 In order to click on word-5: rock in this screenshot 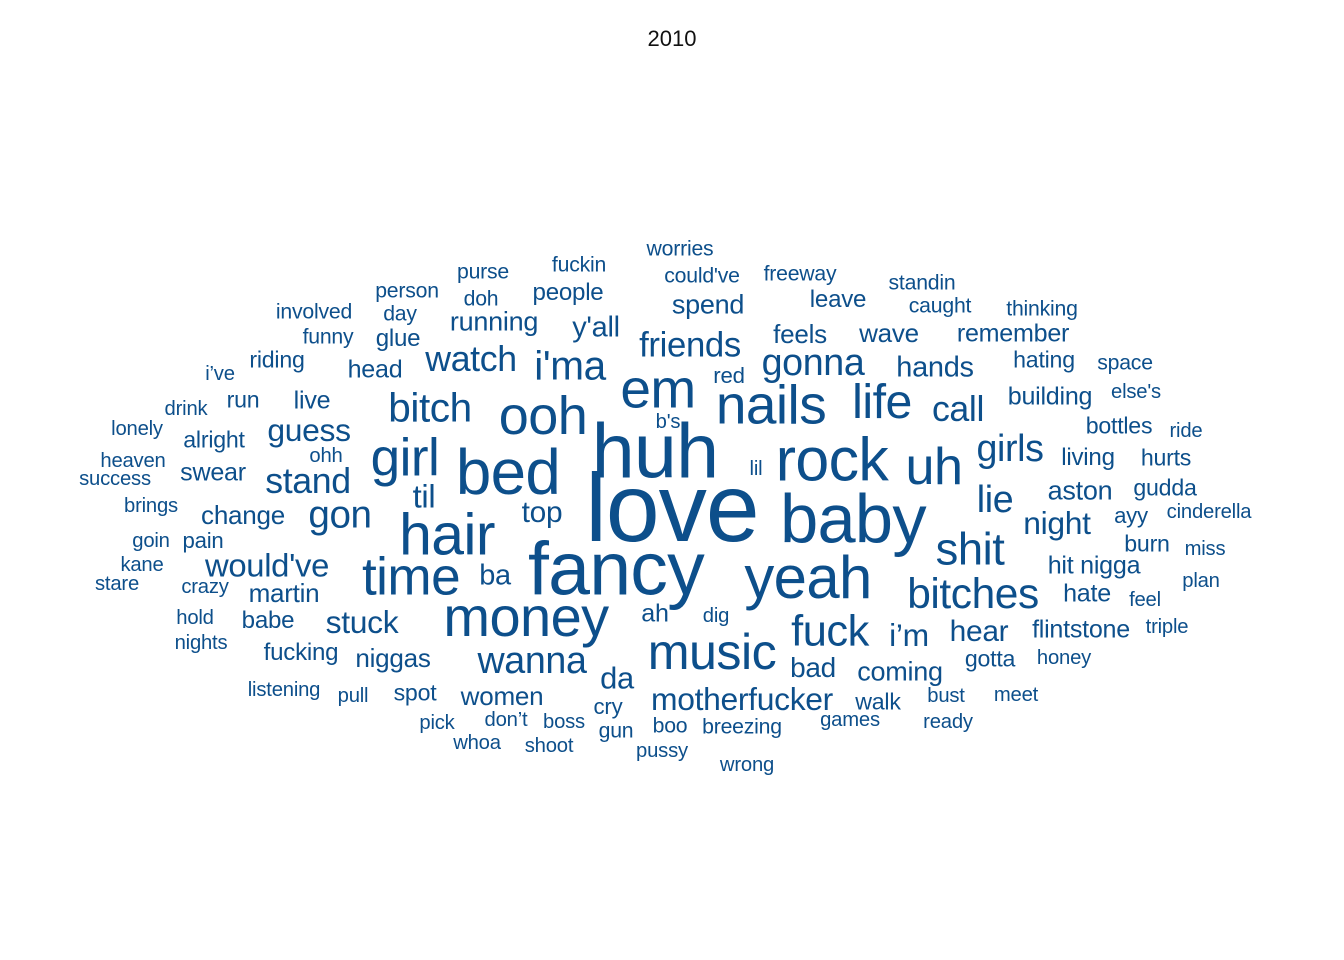, I will do `click(832, 459)`.